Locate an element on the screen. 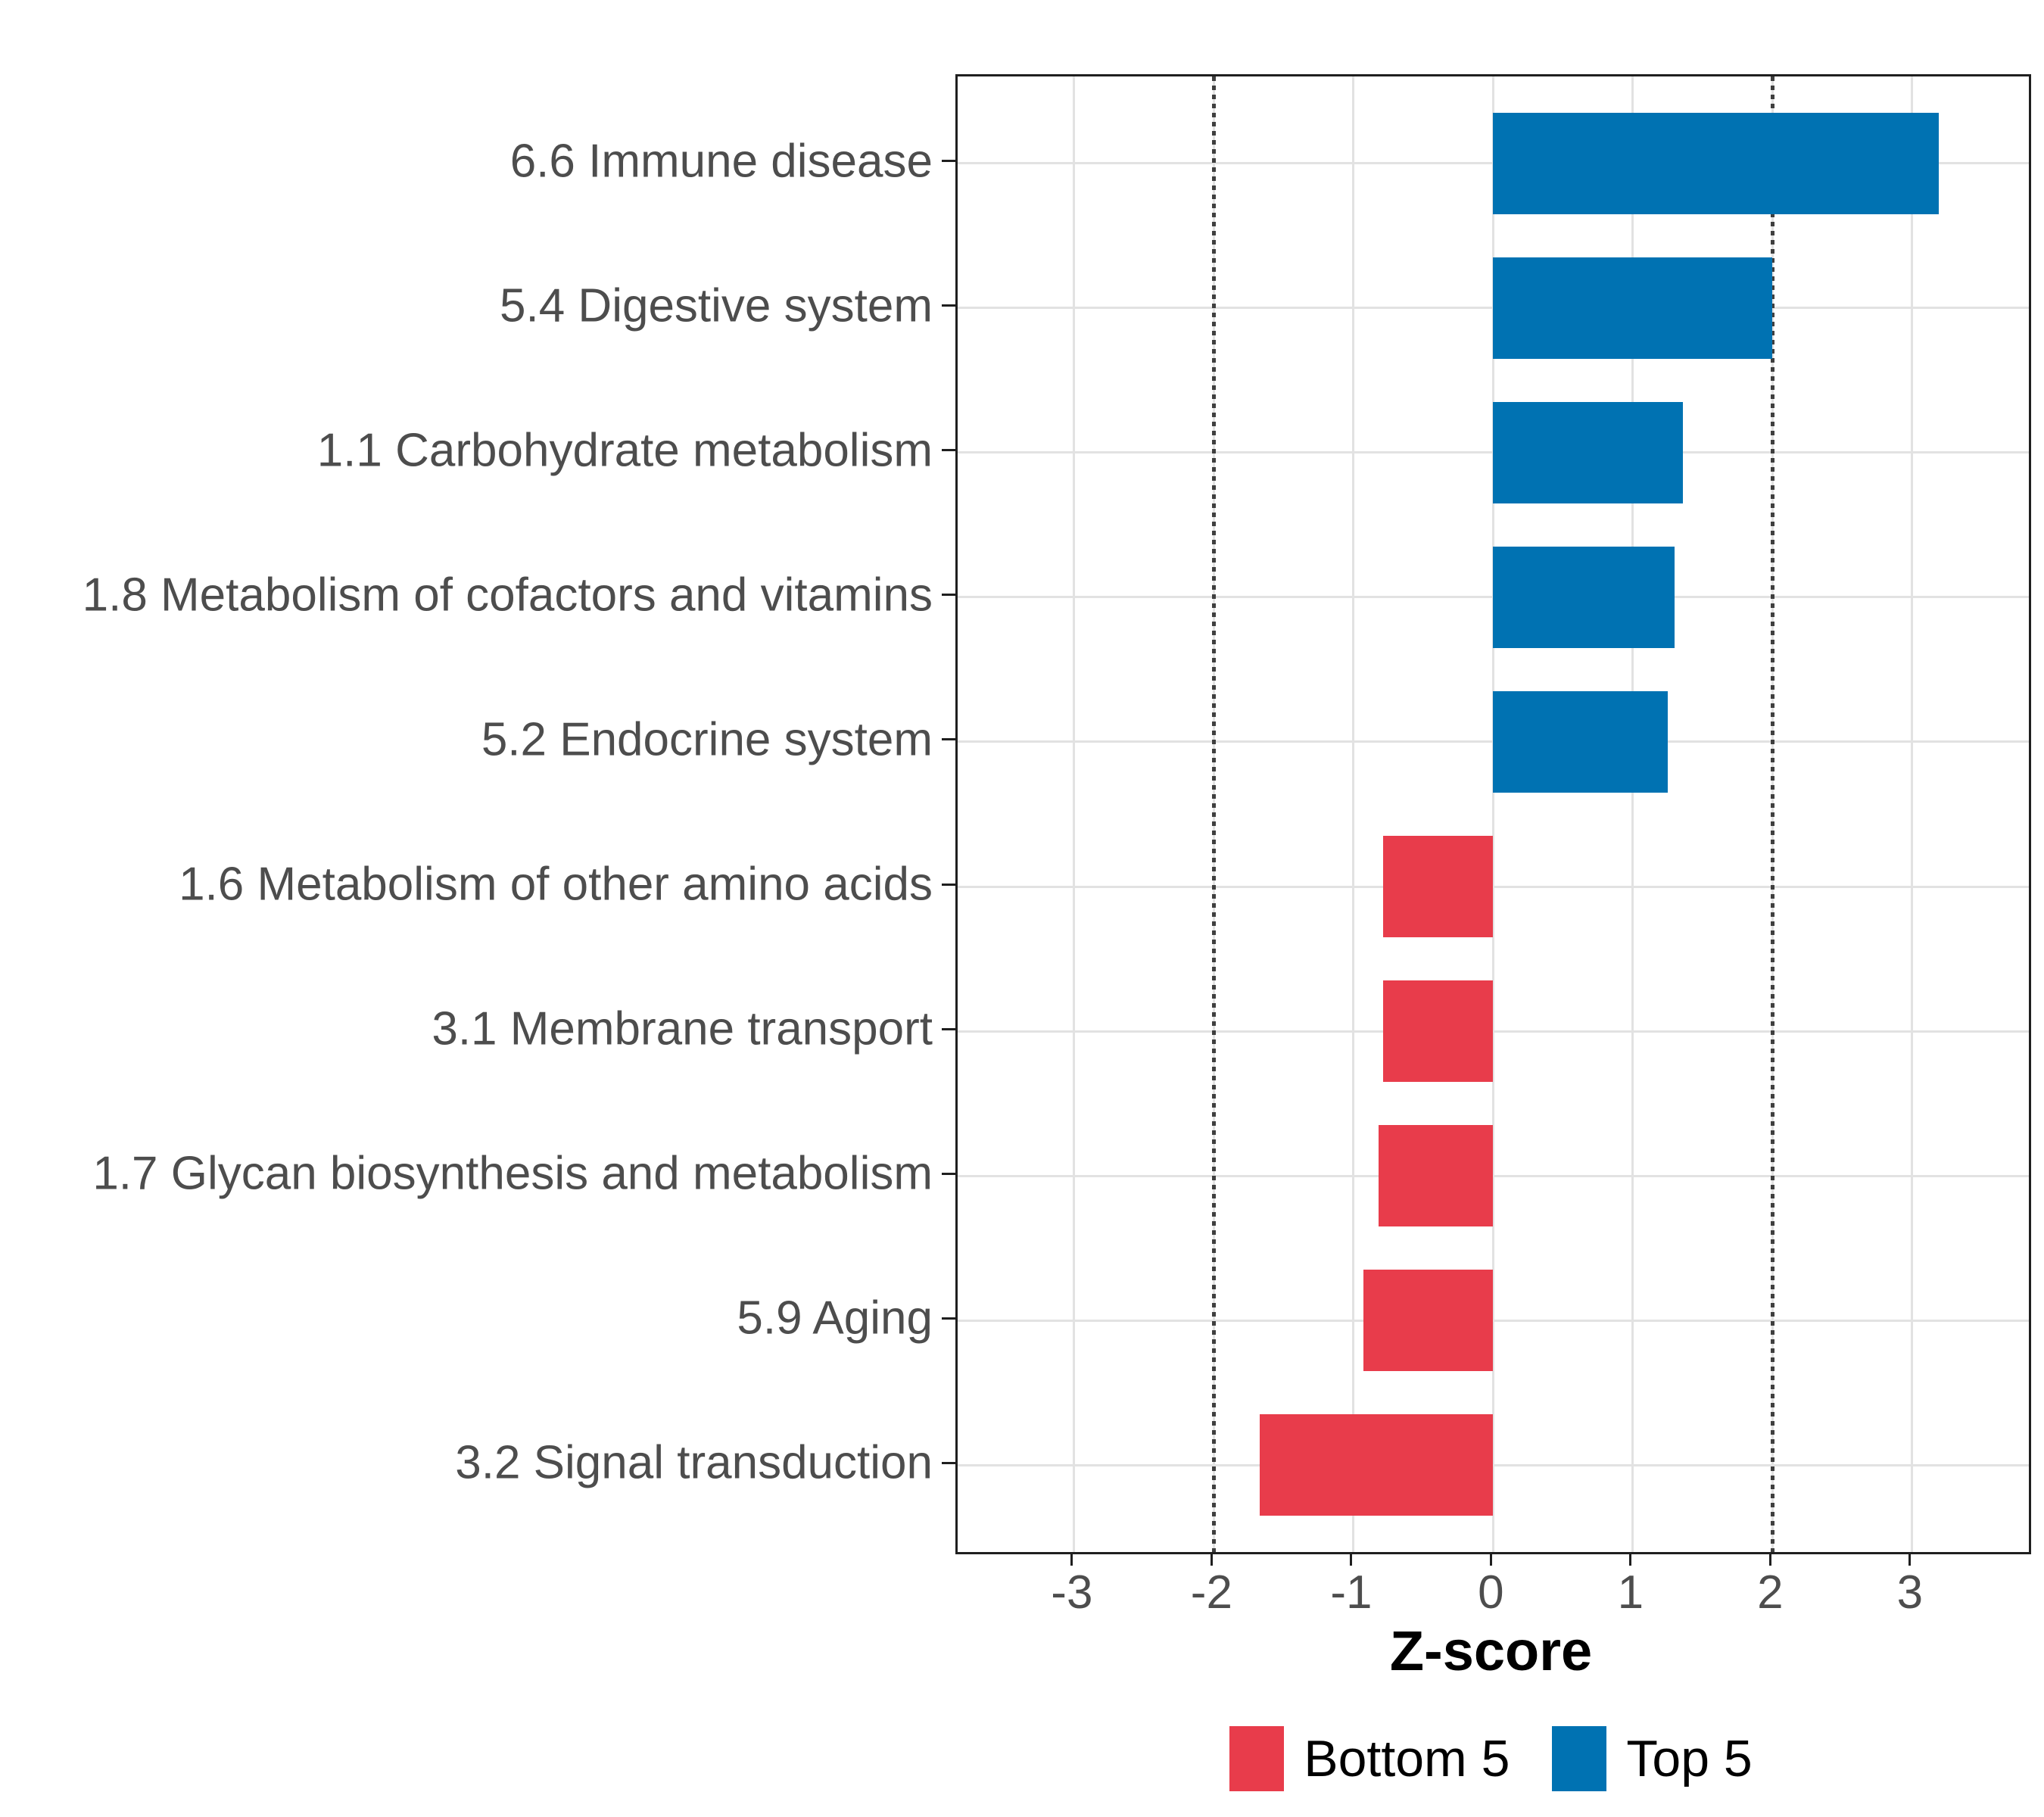 The width and height of the screenshot is (2044, 1817). y-axis-label: 5.9 Aging is located at coordinates (835, 1318).